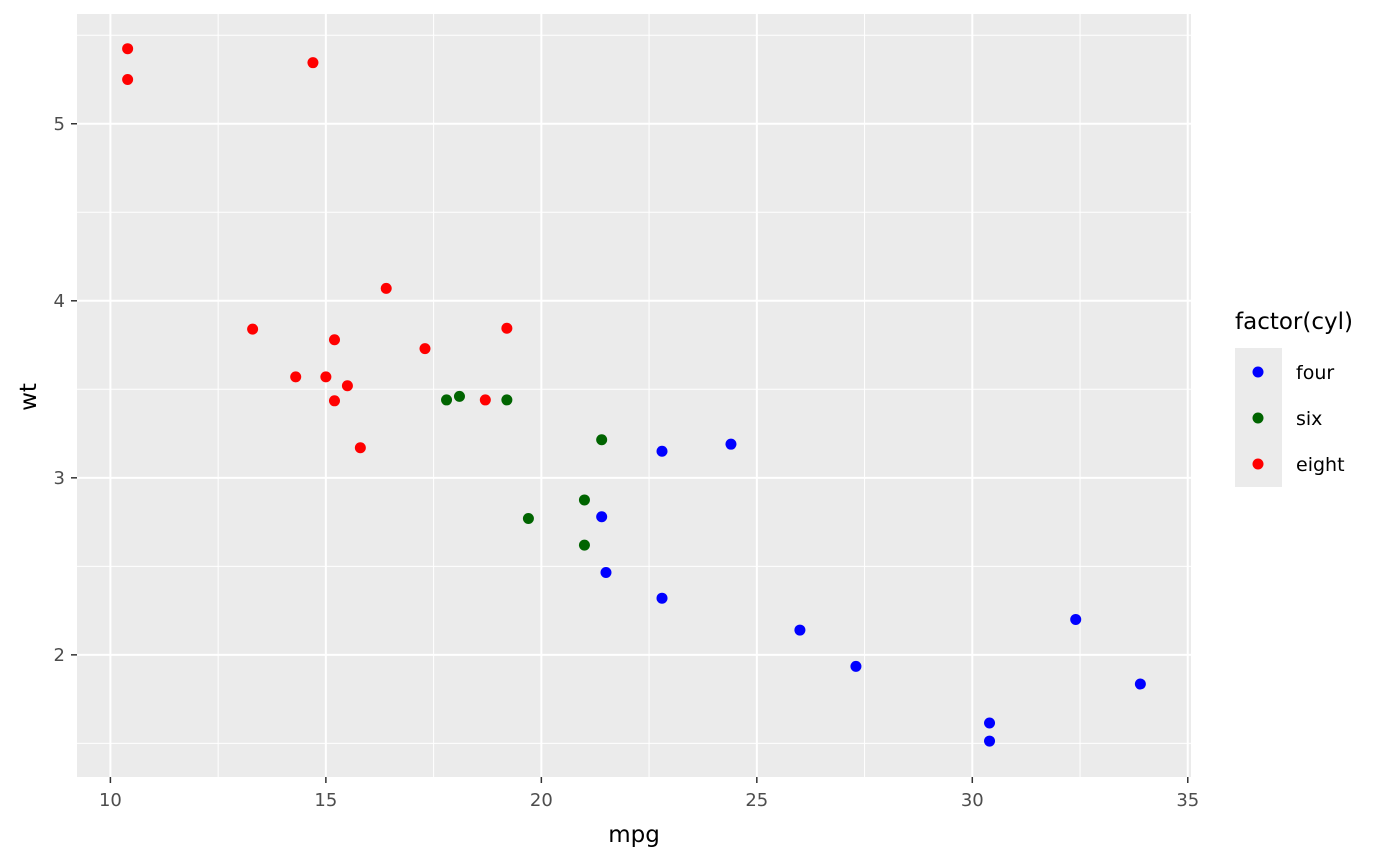 Image resolution: width=1400 pixels, height=866 pixels. What do you see at coordinates (972, 800) in the screenshot?
I see `x-tick-label: 30` at bounding box center [972, 800].